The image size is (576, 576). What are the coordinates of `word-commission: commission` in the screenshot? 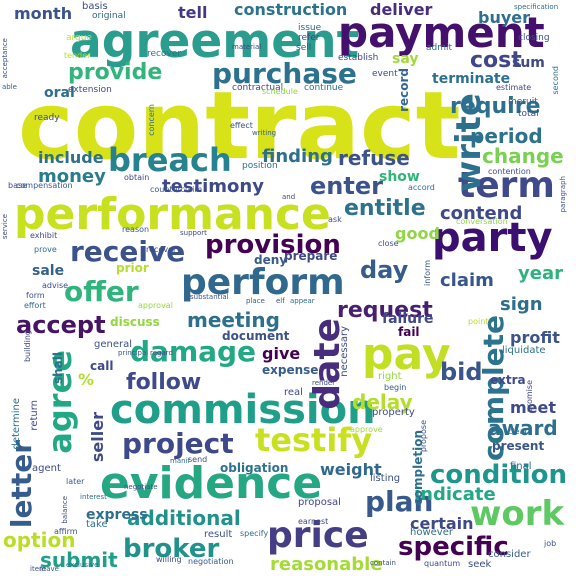 It's located at (243, 410).